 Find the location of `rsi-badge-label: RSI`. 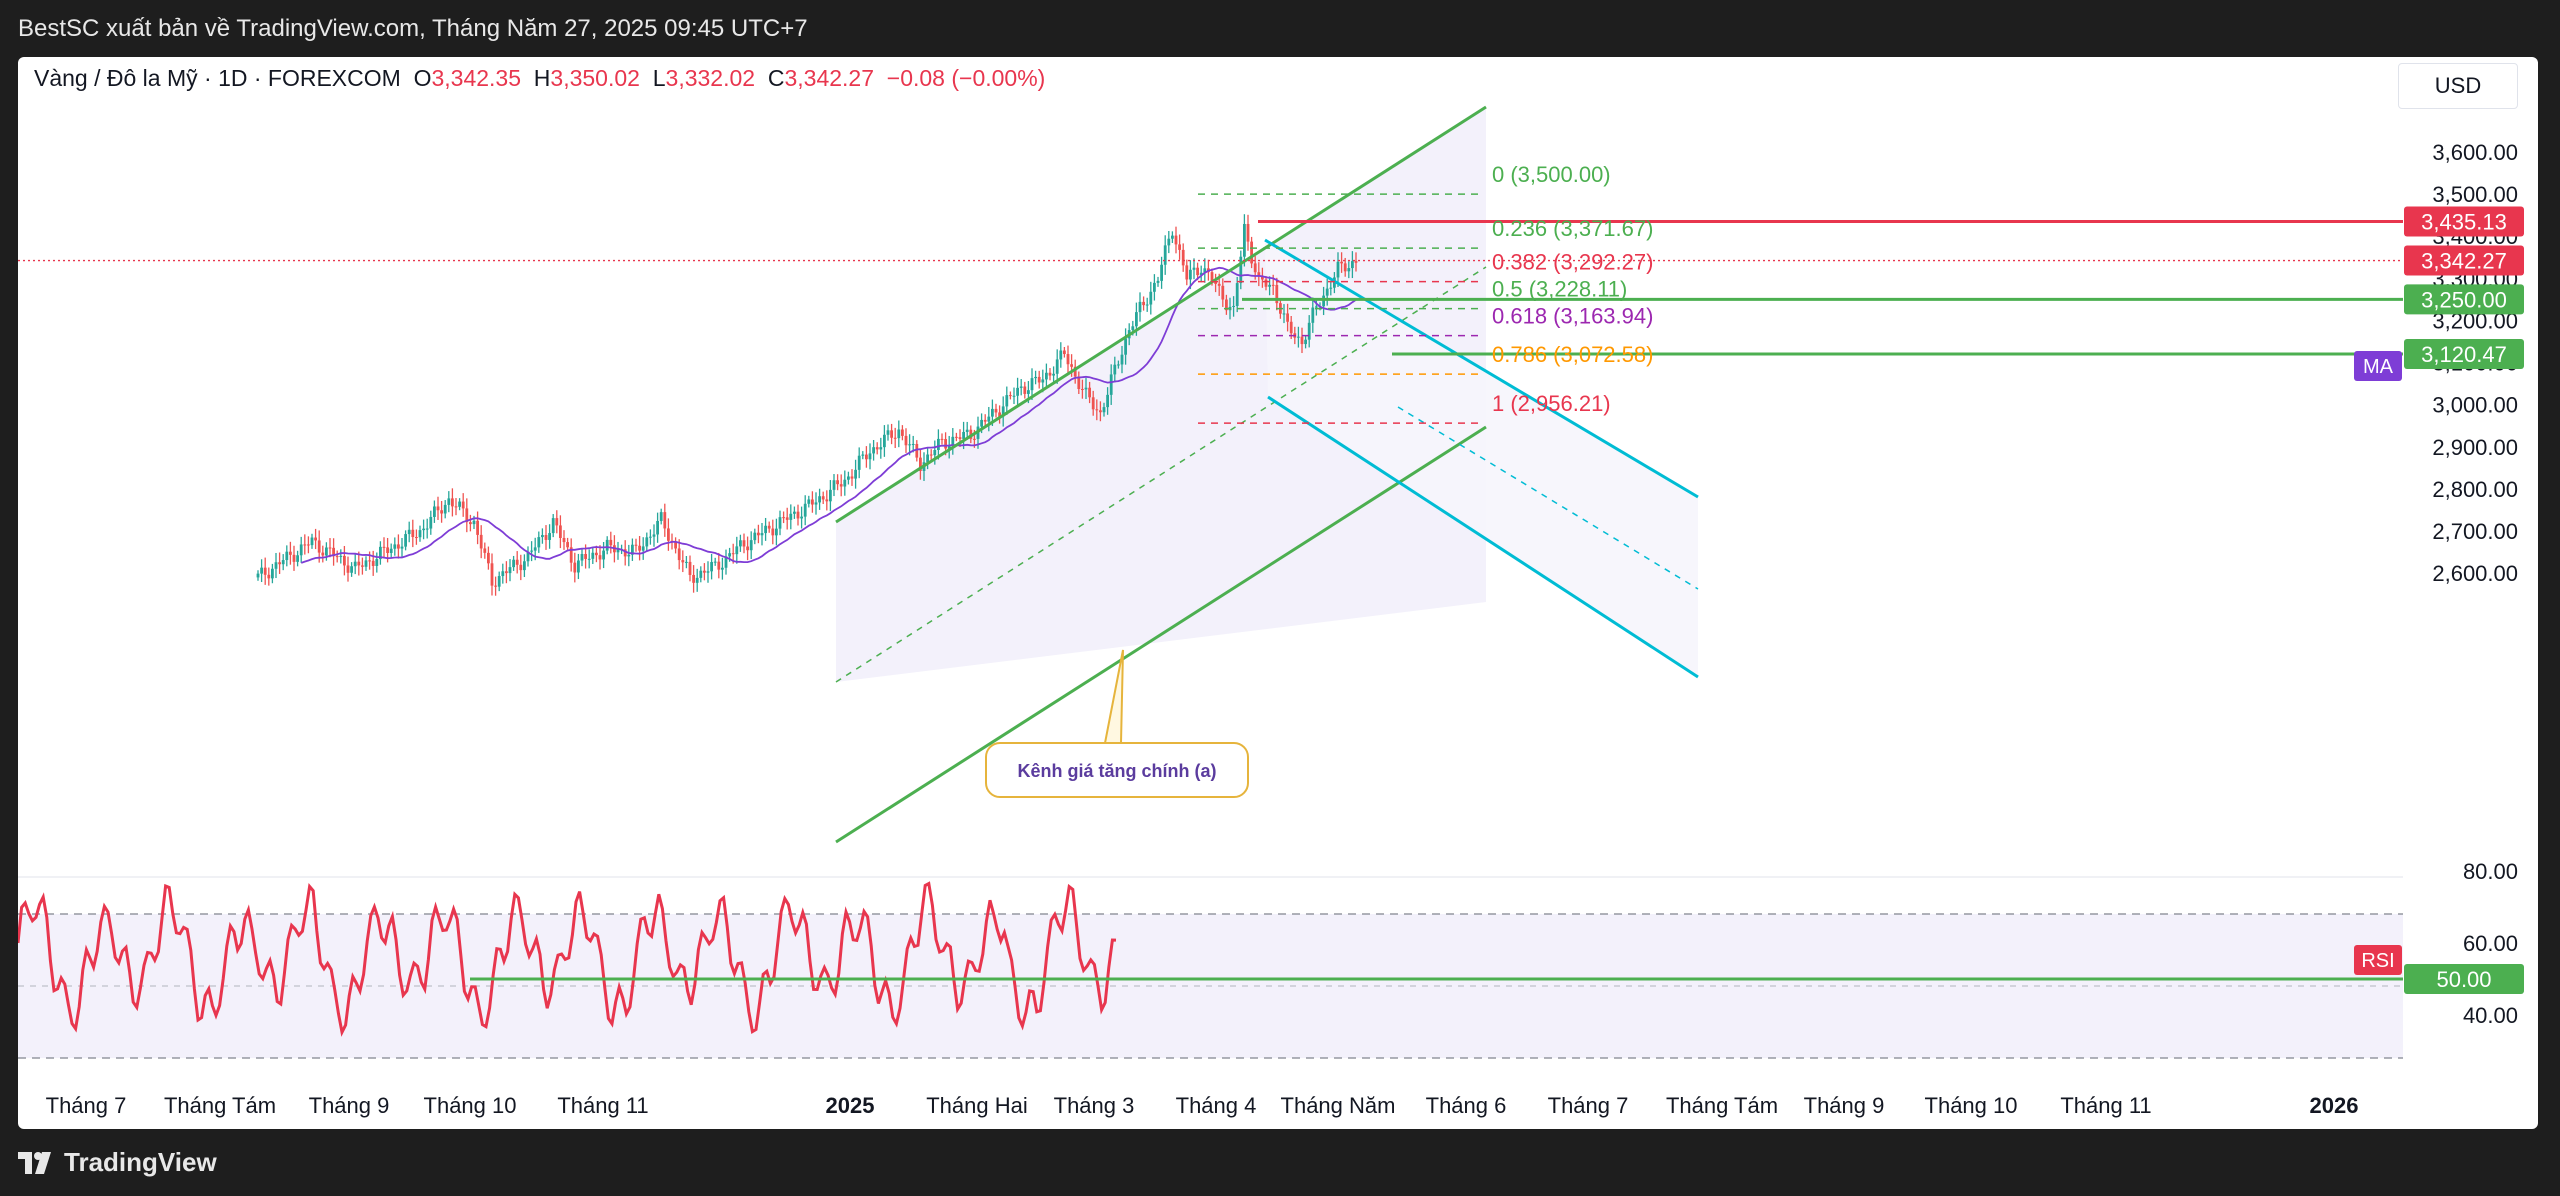

rsi-badge-label: RSI is located at coordinates (2377, 961).